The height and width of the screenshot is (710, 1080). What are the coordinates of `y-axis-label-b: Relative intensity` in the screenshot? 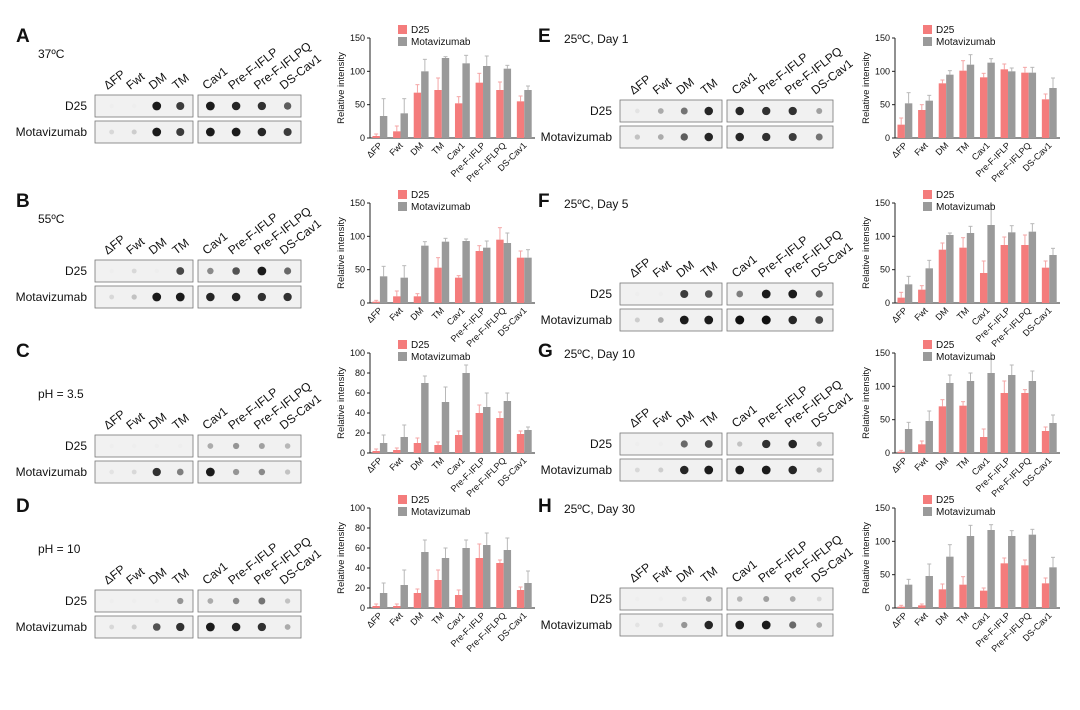 It's located at (341, 253).